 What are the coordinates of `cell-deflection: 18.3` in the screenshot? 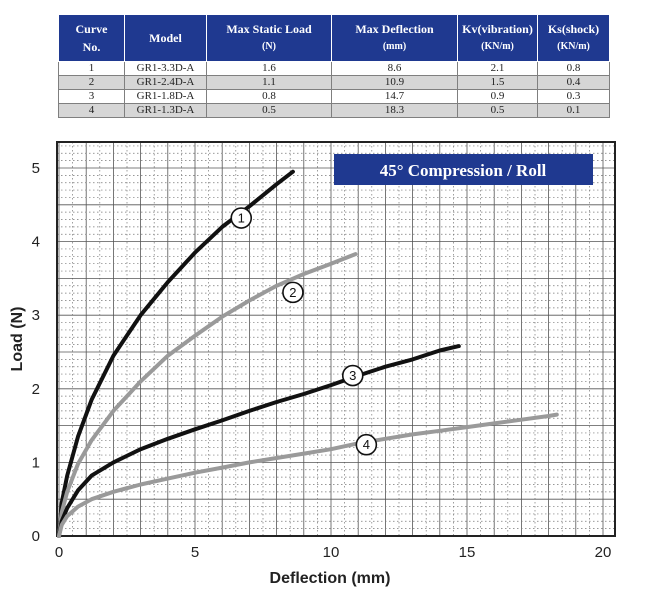 It's located at (394, 110).